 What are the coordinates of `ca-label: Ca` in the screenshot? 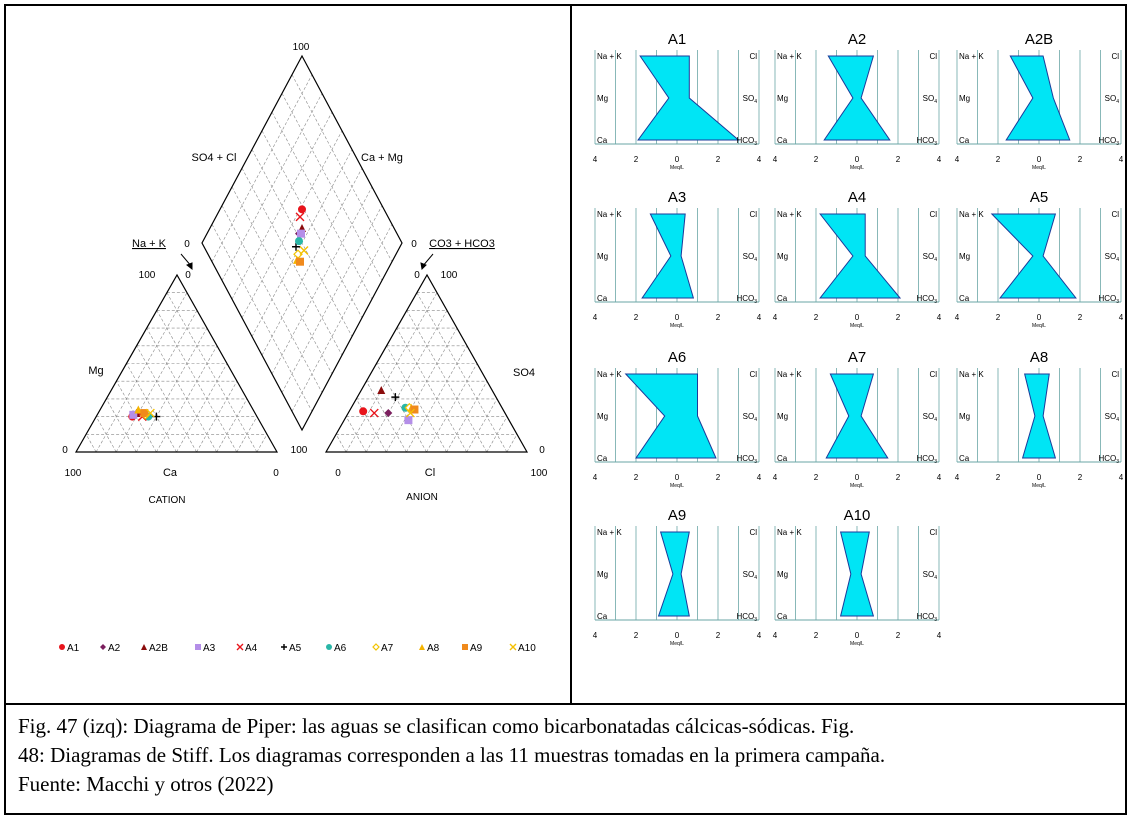 It's located at (170, 473).